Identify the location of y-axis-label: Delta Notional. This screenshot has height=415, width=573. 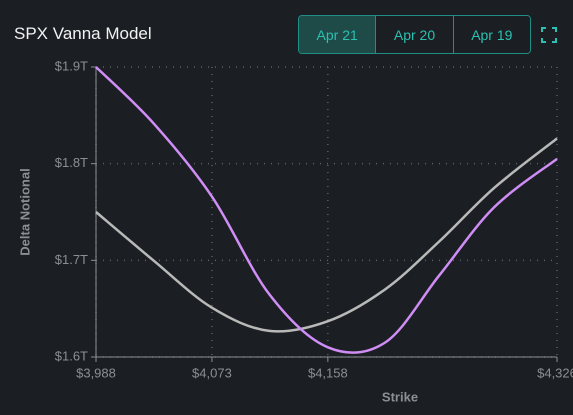
(24, 211).